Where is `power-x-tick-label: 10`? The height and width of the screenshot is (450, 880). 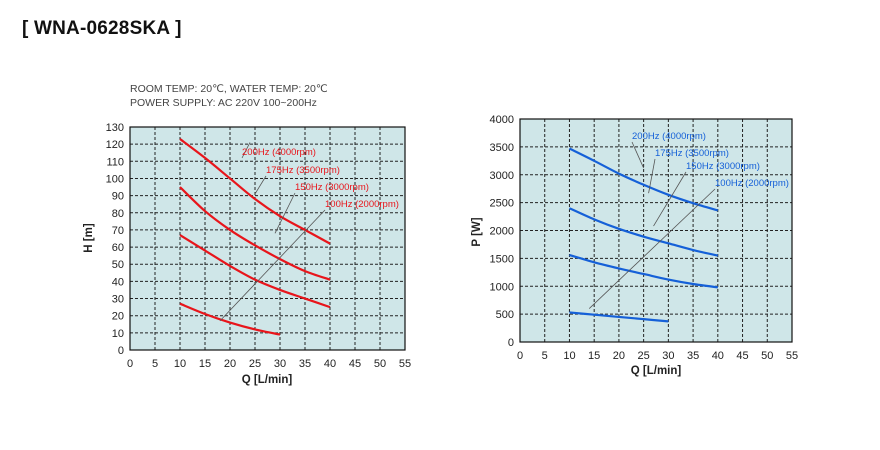 power-x-tick-label: 10 is located at coordinates (569, 356).